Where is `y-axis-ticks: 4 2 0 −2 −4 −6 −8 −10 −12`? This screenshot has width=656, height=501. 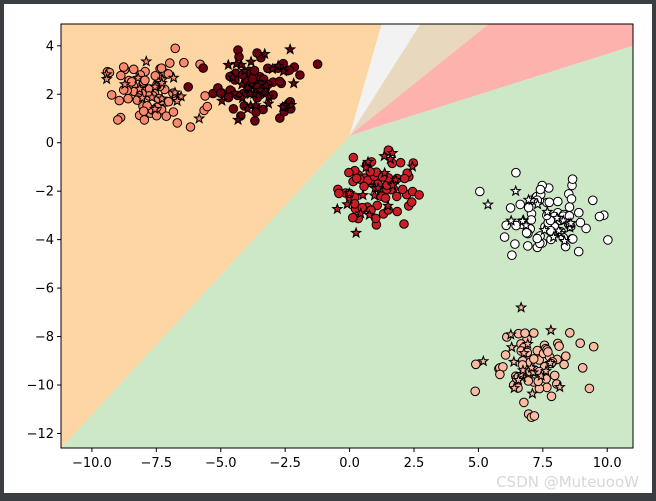 y-axis-ticks: 4 2 0 −2 −4 −6 −8 −10 −12 is located at coordinates (44, 240).